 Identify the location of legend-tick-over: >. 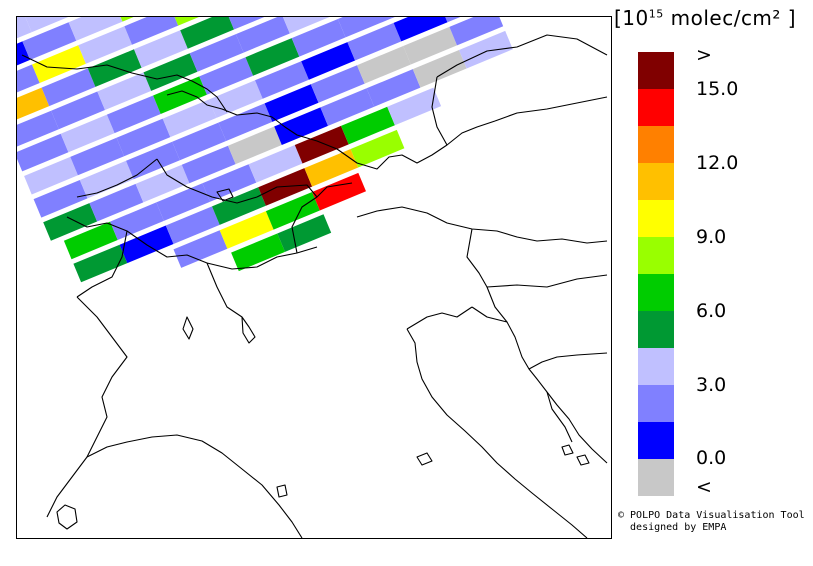
(704, 55).